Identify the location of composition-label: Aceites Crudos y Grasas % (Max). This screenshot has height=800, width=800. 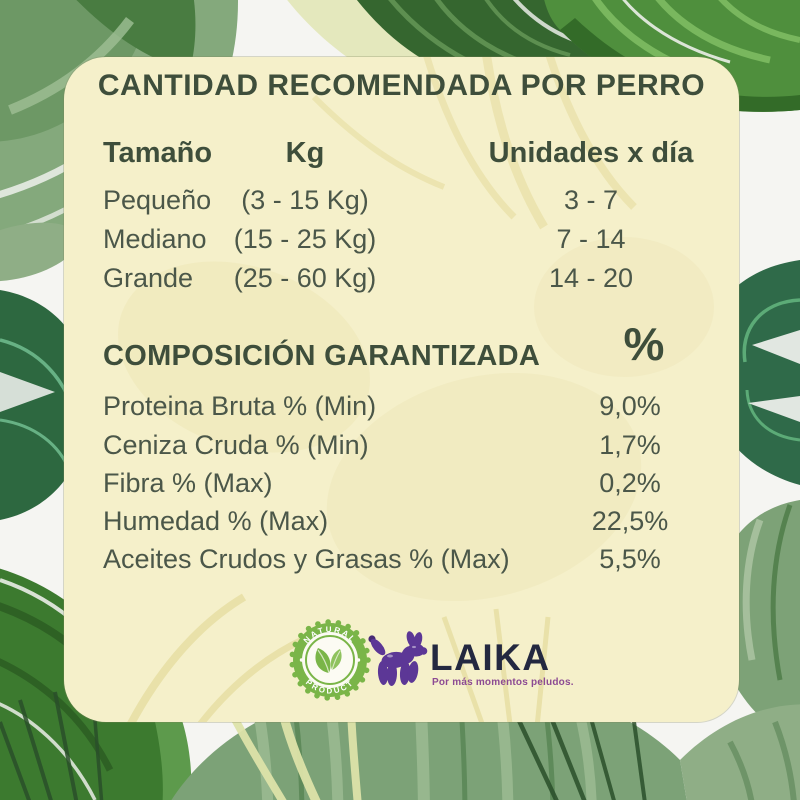
(306, 559).